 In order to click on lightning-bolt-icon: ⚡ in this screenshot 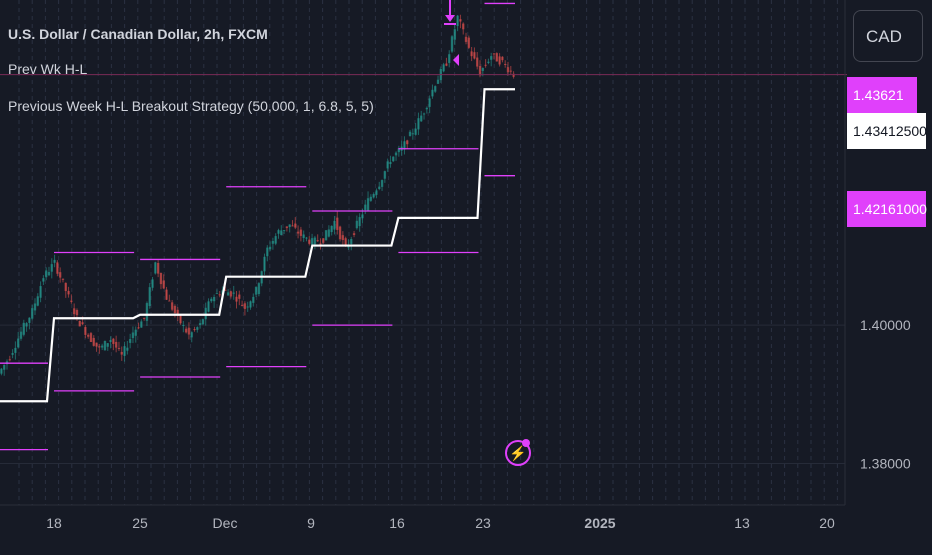, I will do `click(518, 453)`.